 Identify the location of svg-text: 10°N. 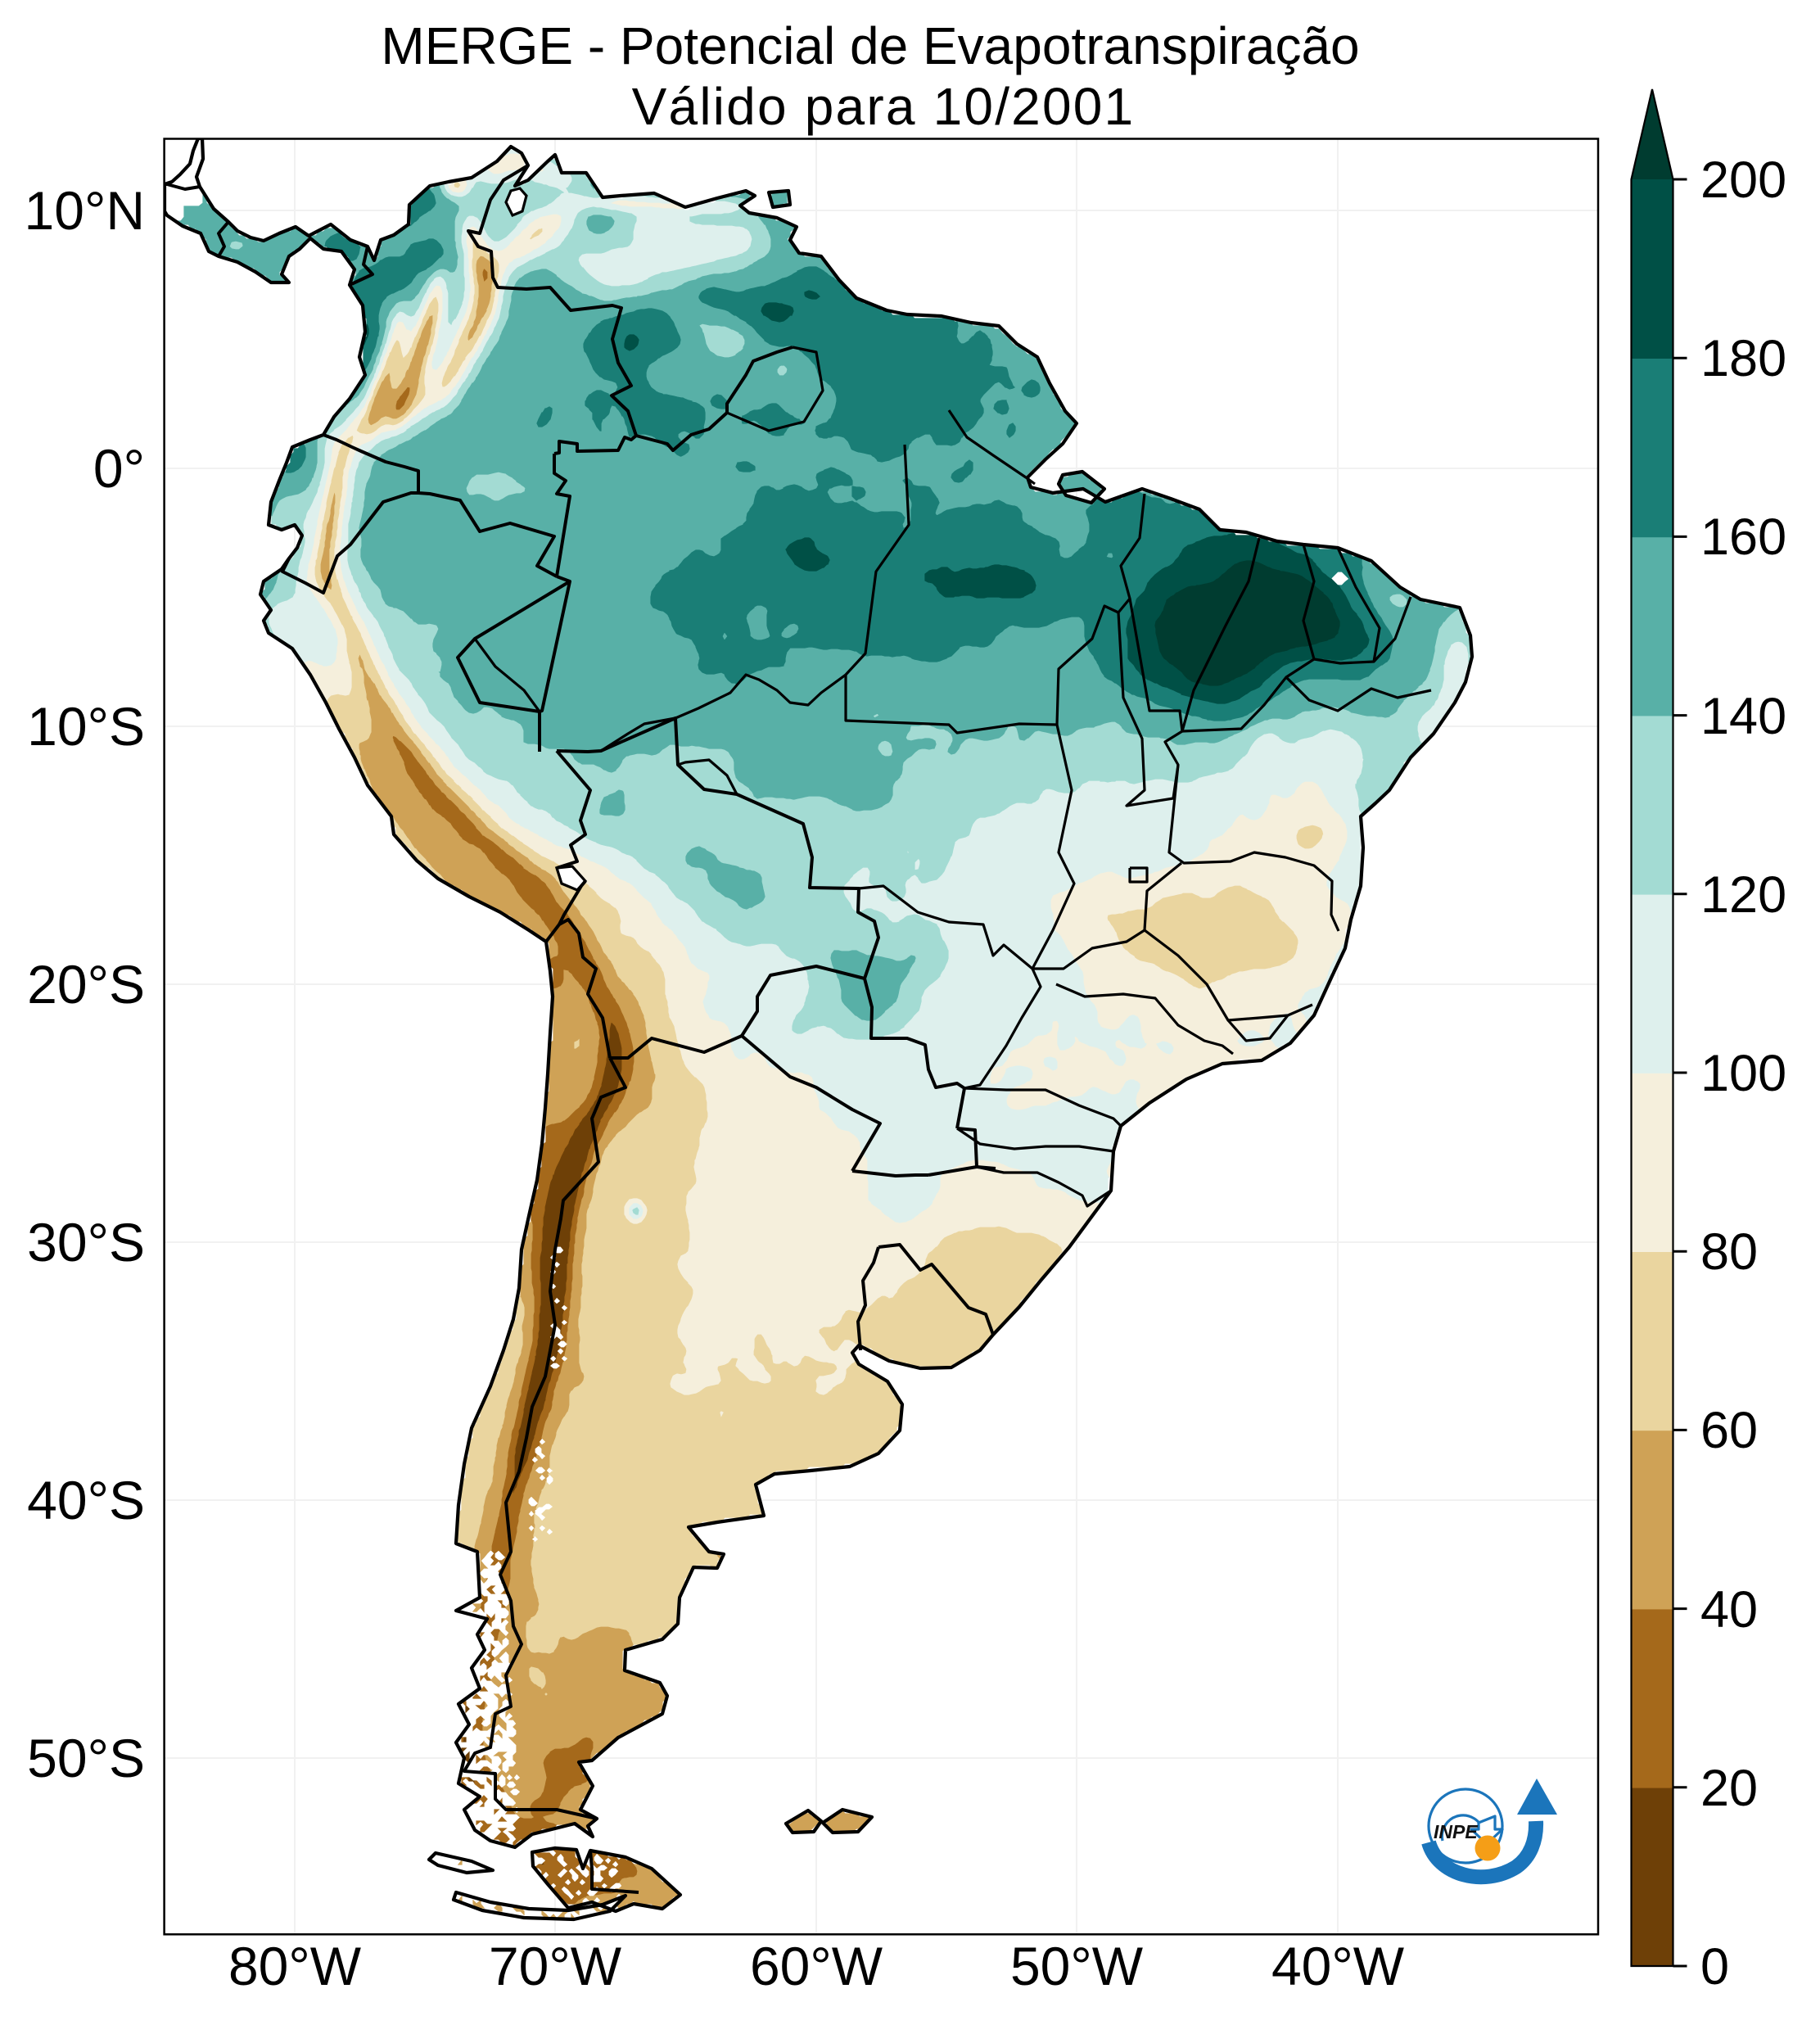
(85, 210).